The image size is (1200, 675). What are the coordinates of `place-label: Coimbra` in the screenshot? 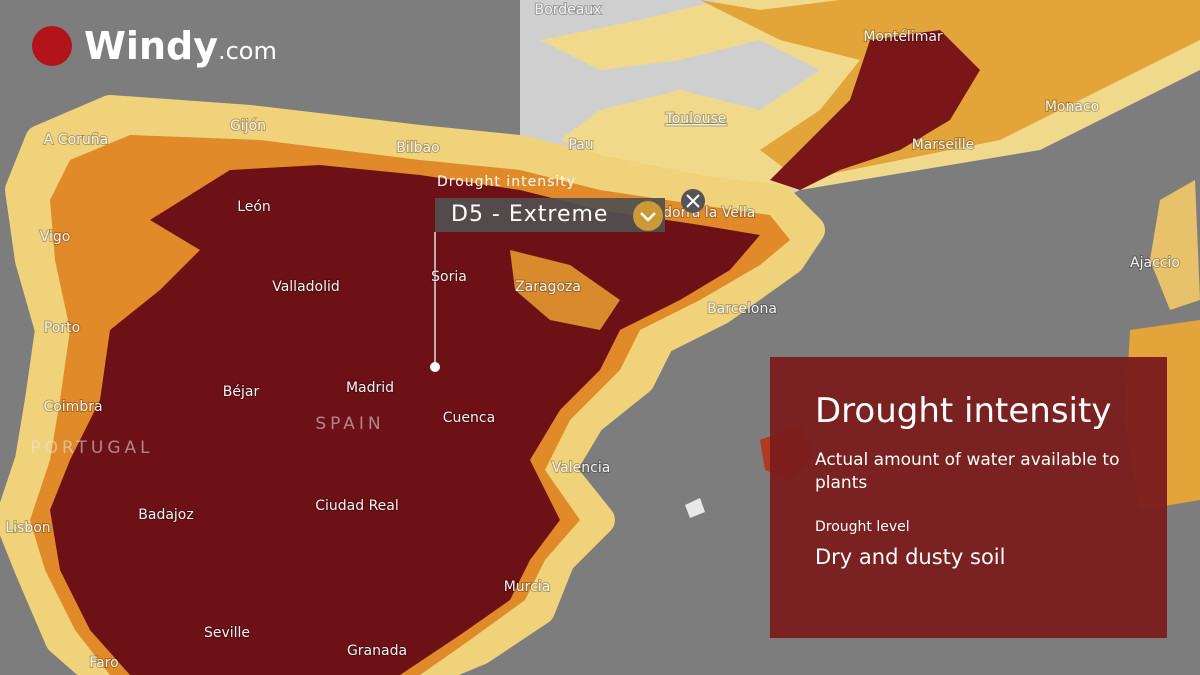 It's located at (72, 407).